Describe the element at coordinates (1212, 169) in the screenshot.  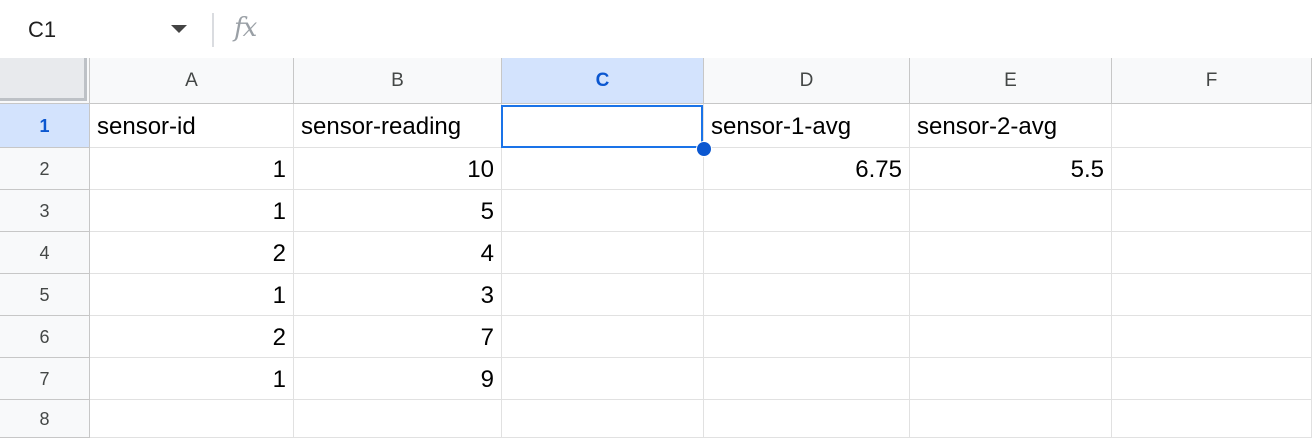
I see `cell-f2` at that location.